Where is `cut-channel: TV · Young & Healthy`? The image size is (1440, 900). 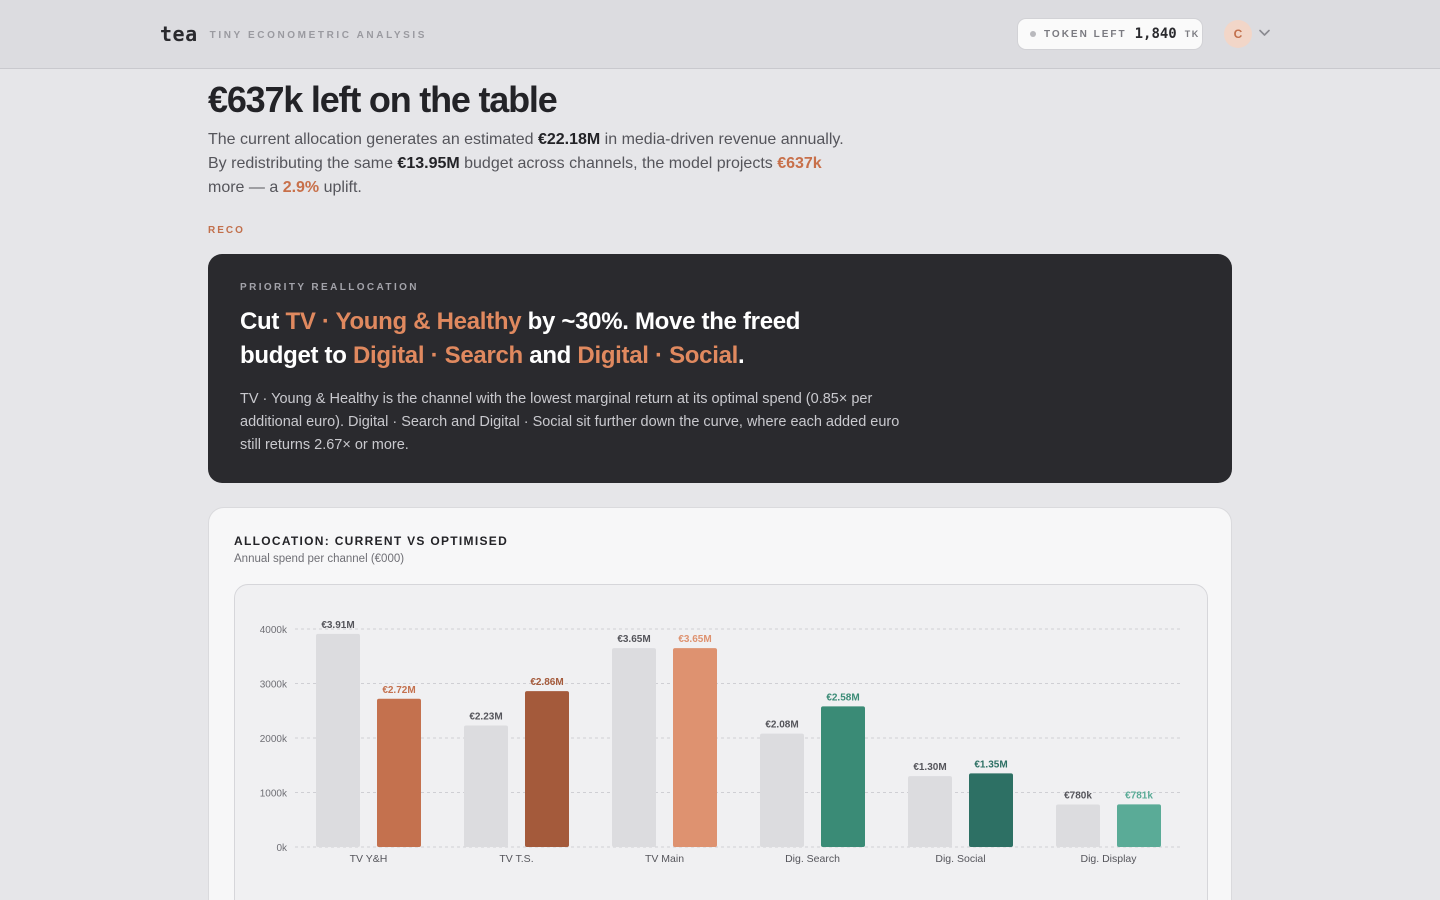 cut-channel: TV · Young & Healthy is located at coordinates (403, 321).